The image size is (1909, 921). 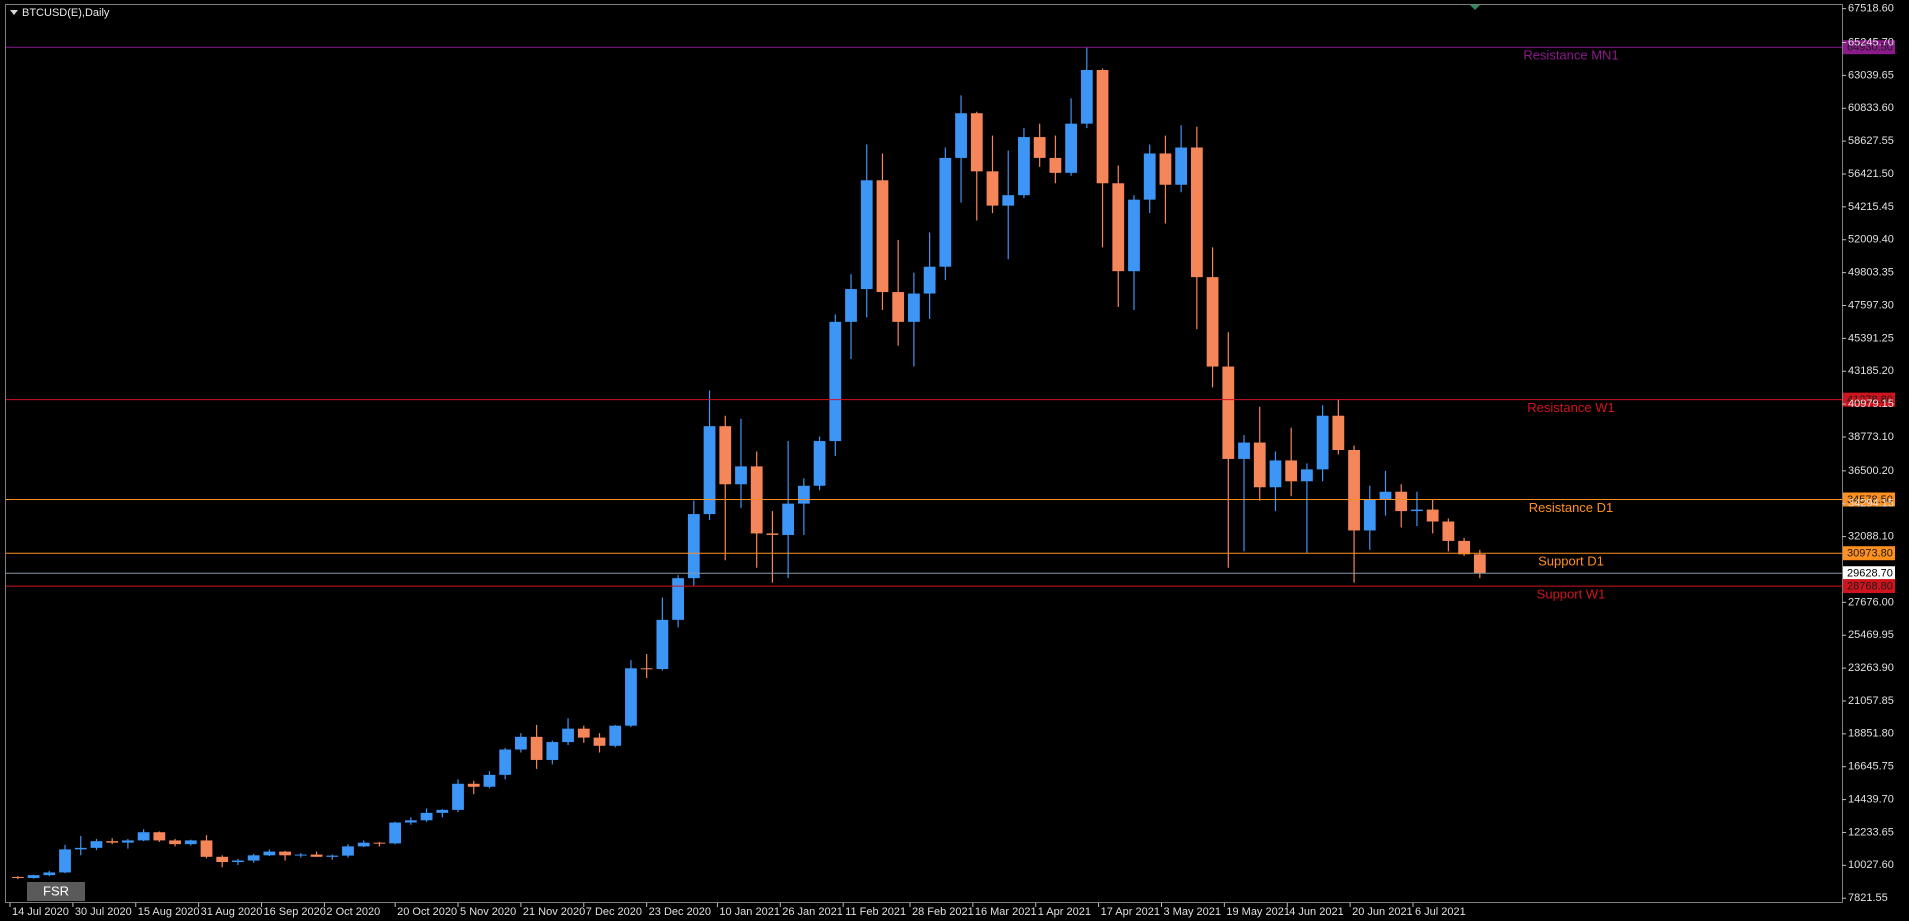 I want to click on y-tick-label: 10027.60, so click(x=1871, y=865).